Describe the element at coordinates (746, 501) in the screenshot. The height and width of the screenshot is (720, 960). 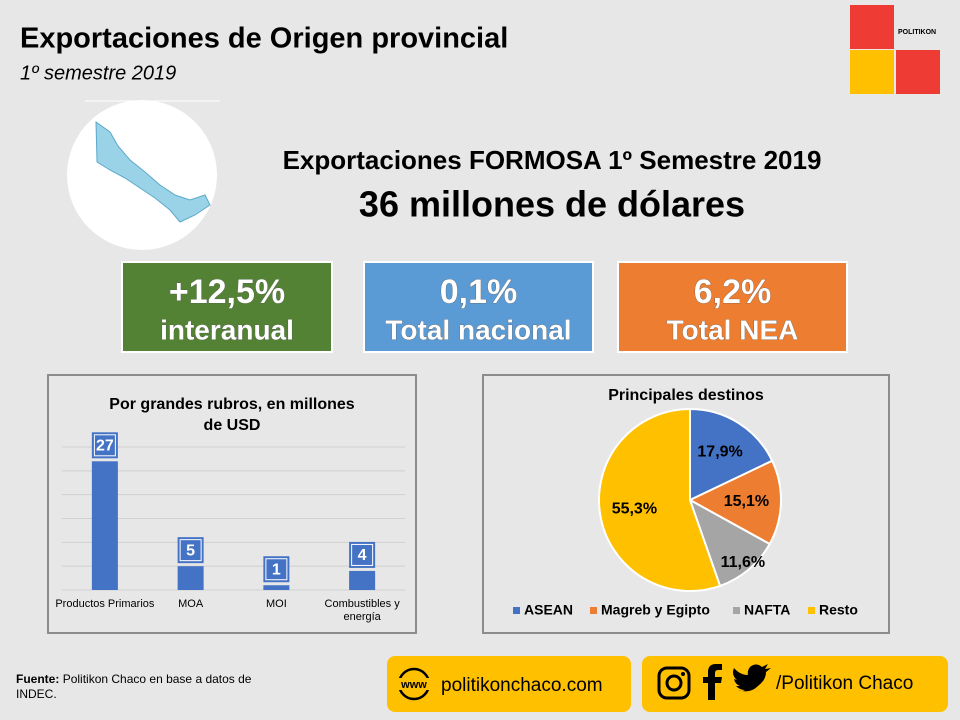
I see `data-label: 15,1%` at that location.